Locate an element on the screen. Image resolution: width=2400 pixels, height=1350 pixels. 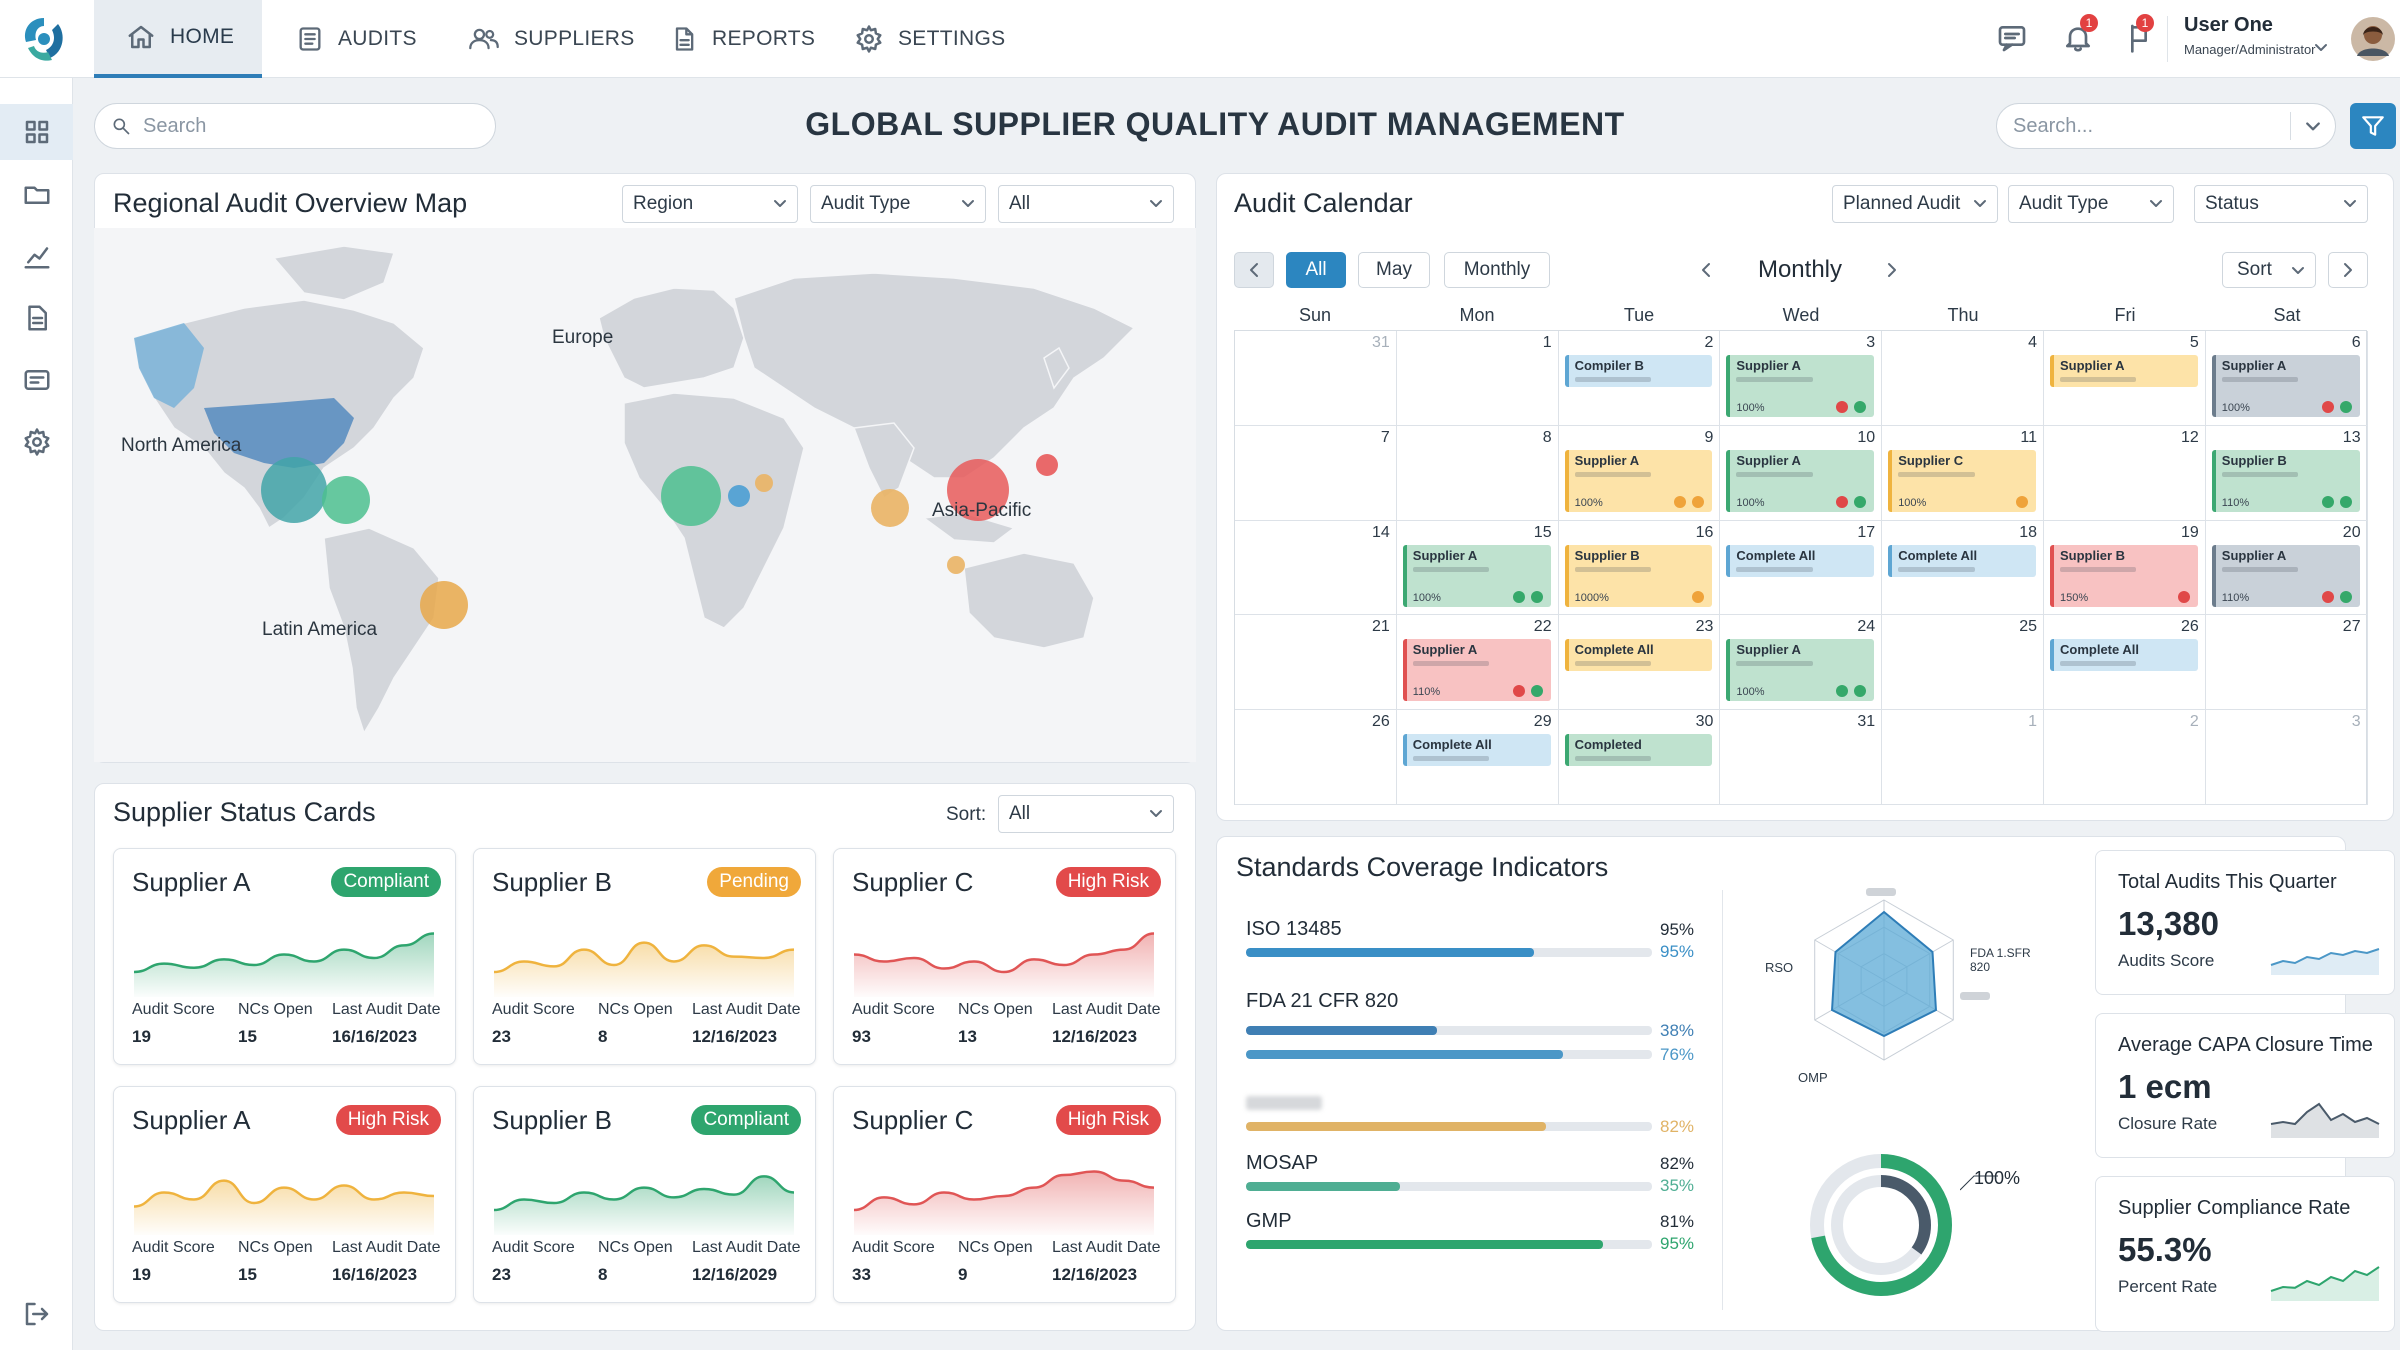
calendar-day-cell: 6 is located at coordinates (2286, 378).